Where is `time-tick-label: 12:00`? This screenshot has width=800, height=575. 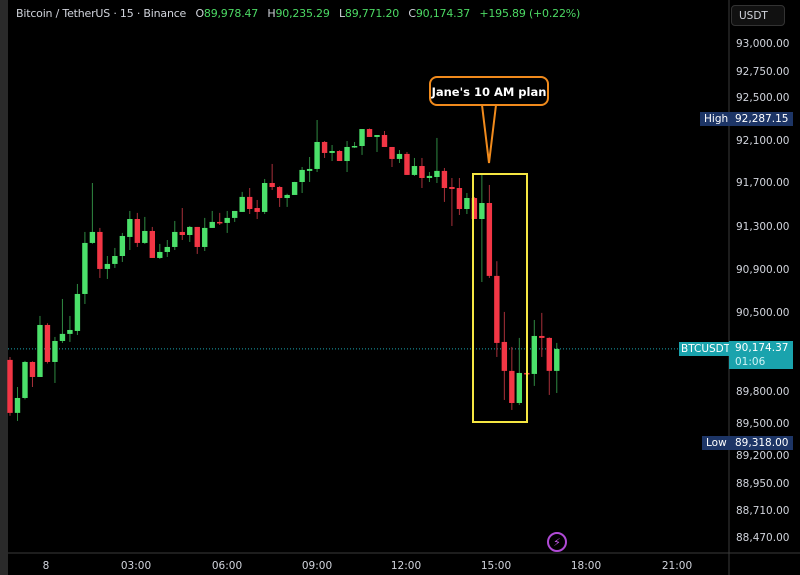
time-tick-label: 12:00 is located at coordinates (406, 566).